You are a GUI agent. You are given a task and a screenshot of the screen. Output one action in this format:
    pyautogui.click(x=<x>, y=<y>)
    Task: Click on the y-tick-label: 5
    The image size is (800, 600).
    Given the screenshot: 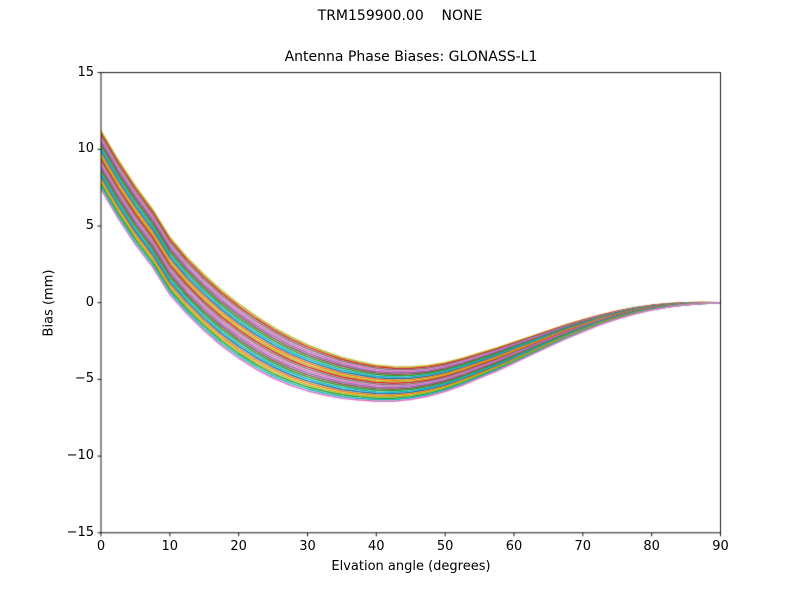 What is the action you would take?
    pyautogui.click(x=89, y=225)
    